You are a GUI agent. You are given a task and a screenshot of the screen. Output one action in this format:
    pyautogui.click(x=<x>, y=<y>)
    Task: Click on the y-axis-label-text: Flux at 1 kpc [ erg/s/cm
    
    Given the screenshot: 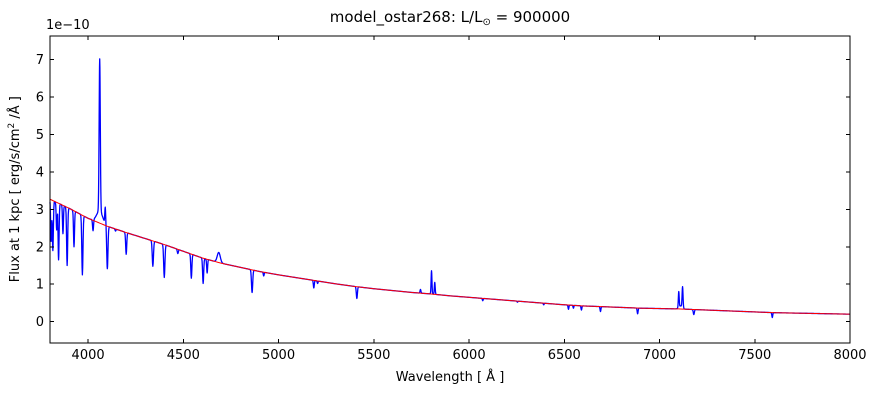 What is the action you would take?
    pyautogui.click(x=16, y=205)
    